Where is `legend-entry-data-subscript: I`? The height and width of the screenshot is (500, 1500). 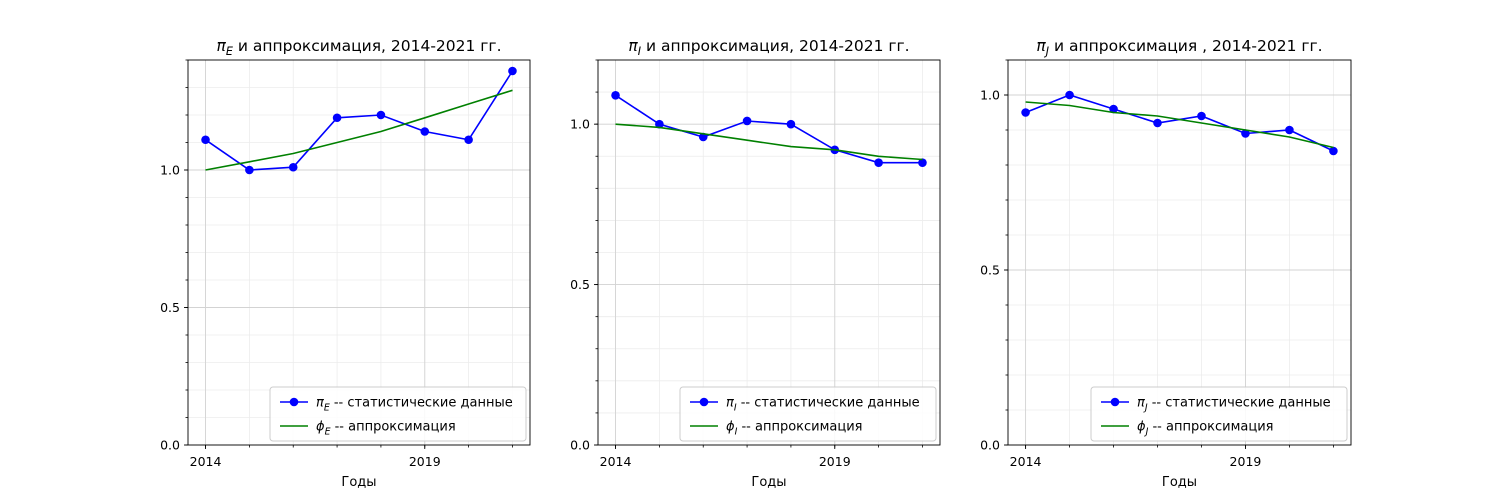 legend-entry-data-subscript: I is located at coordinates (735, 408).